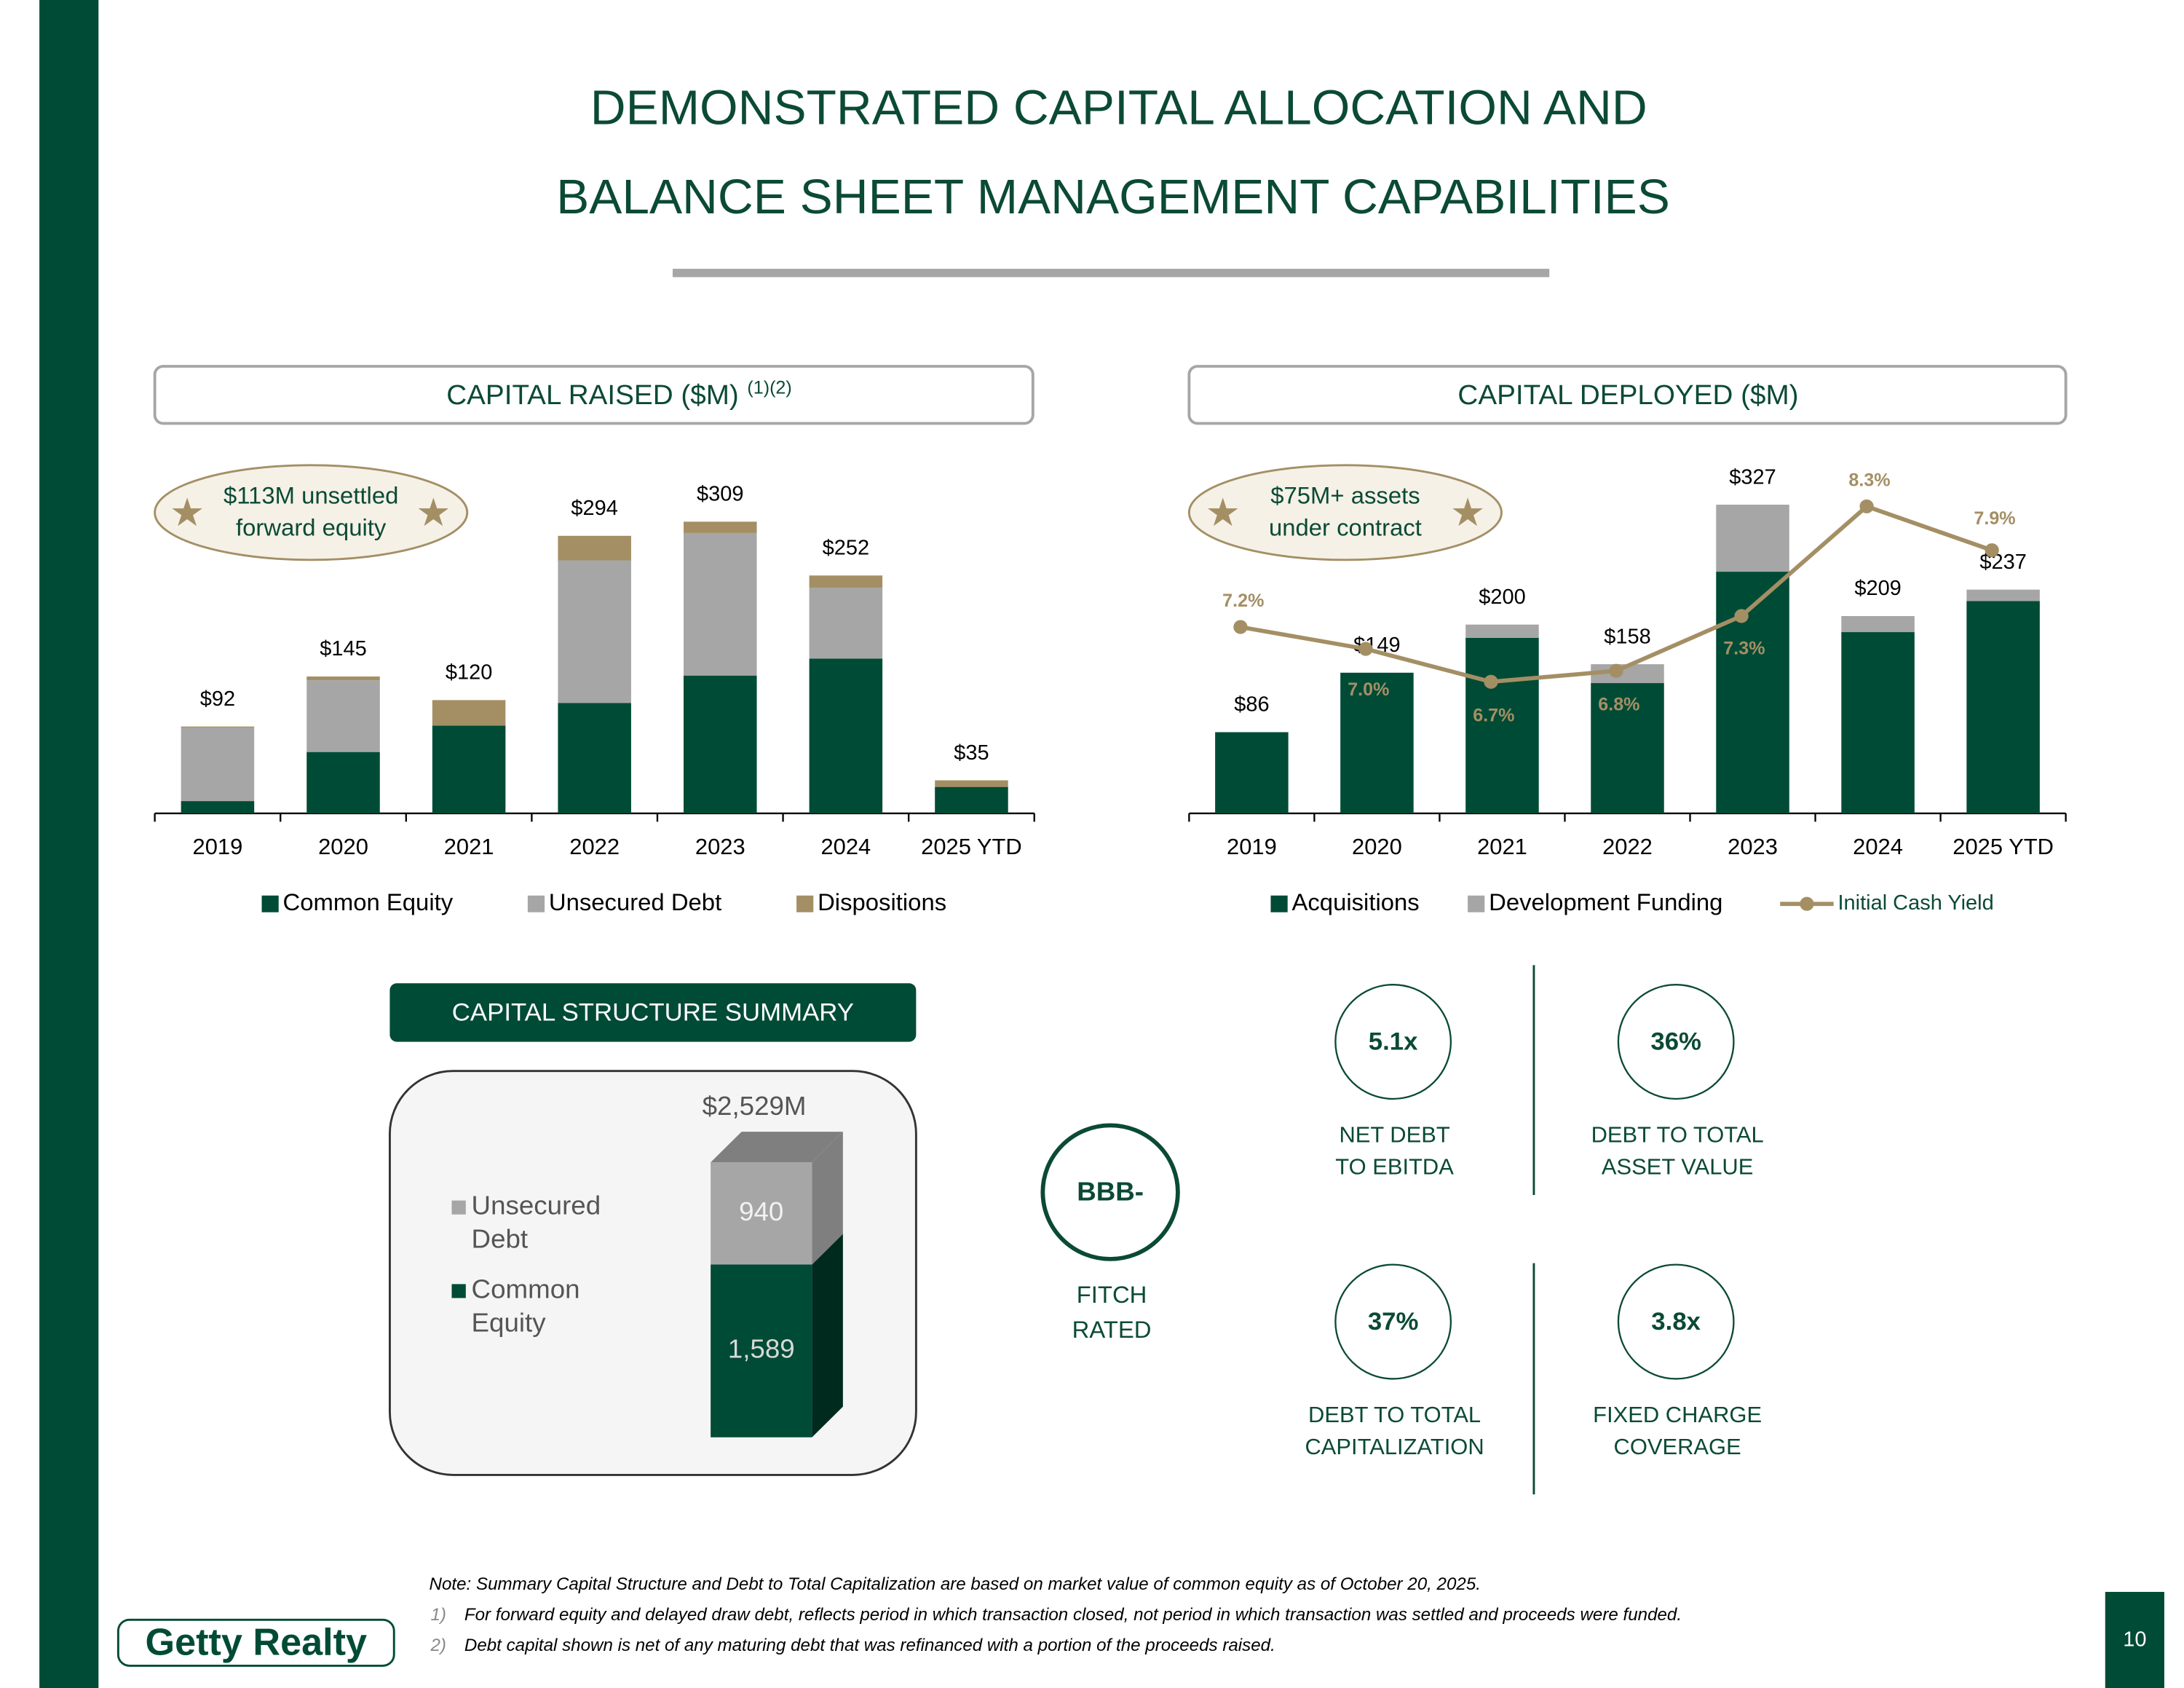 The height and width of the screenshot is (1688, 2184). What do you see at coordinates (1744, 649) in the screenshot?
I see `data-label: 7.3%` at bounding box center [1744, 649].